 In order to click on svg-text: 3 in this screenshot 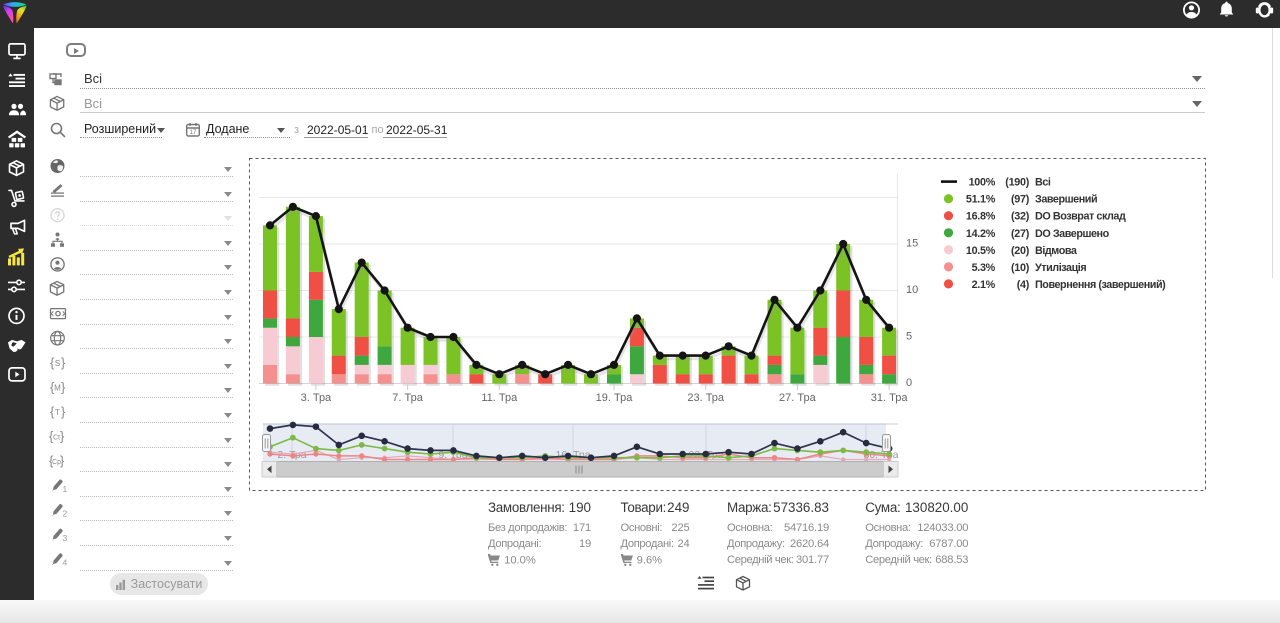, I will do `click(65, 538)`.